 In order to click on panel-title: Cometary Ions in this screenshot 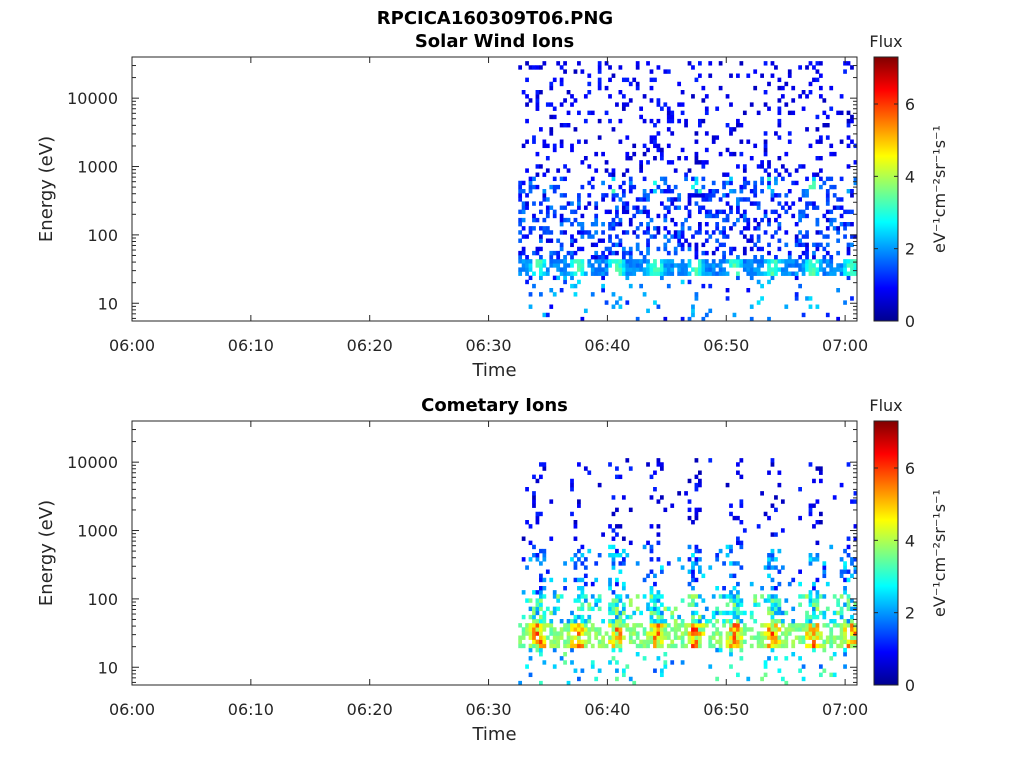, I will do `click(494, 405)`.